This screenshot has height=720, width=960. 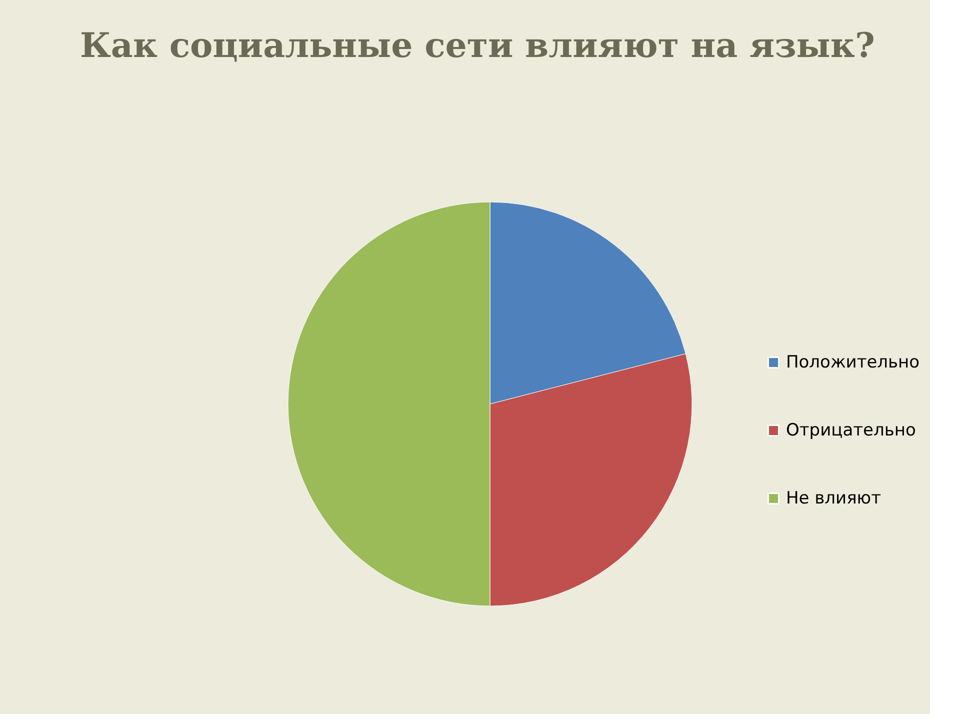 What do you see at coordinates (834, 498) in the screenshot?
I see `legend-label: Не влияют` at bounding box center [834, 498].